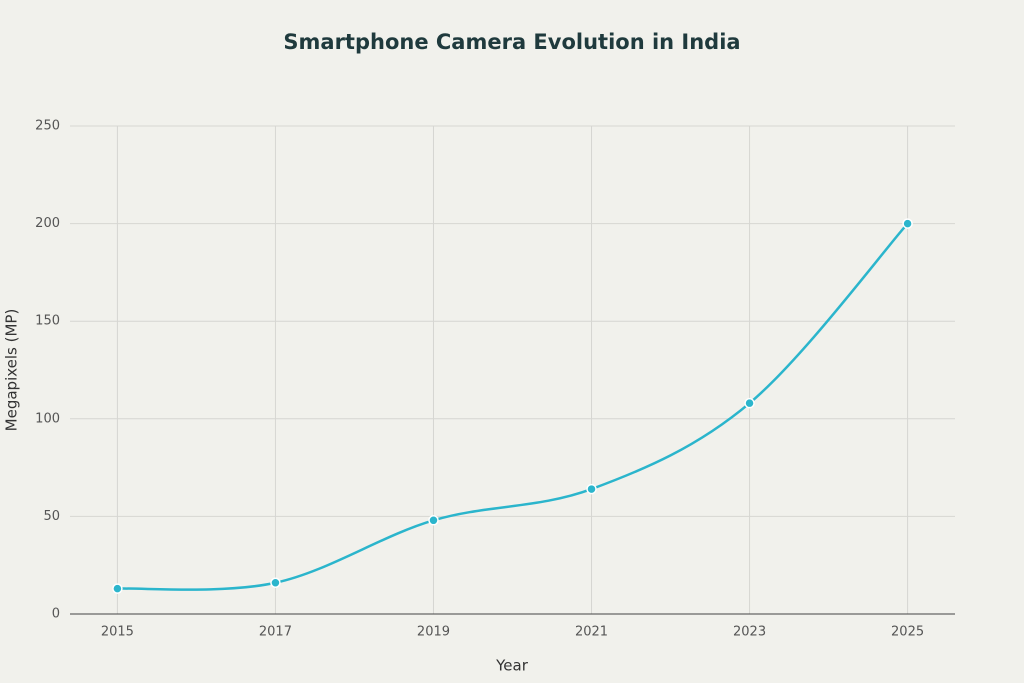 This screenshot has width=1024, height=683. What do you see at coordinates (907, 632) in the screenshot?
I see `x-tick-label: 2025` at bounding box center [907, 632].